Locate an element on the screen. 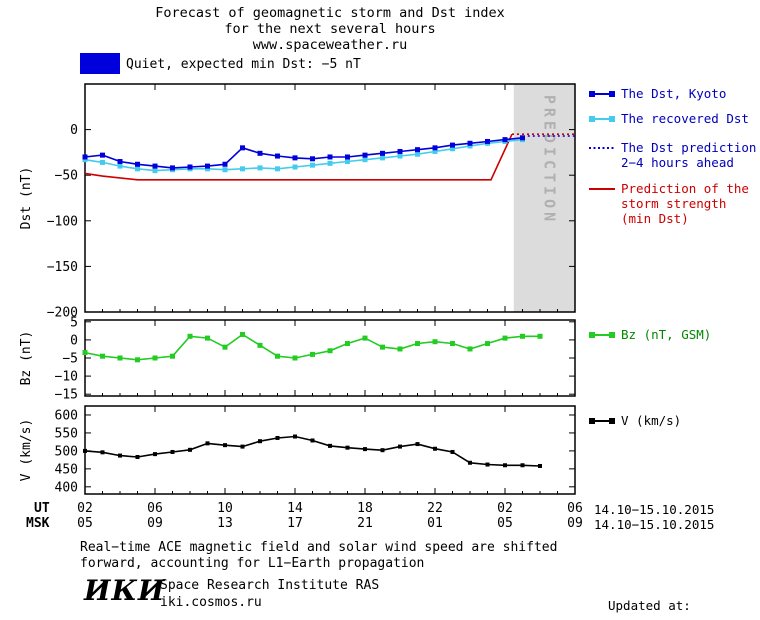 This screenshot has height=620, width=760. page-title-line2: for the next several hours is located at coordinates (330, 29).